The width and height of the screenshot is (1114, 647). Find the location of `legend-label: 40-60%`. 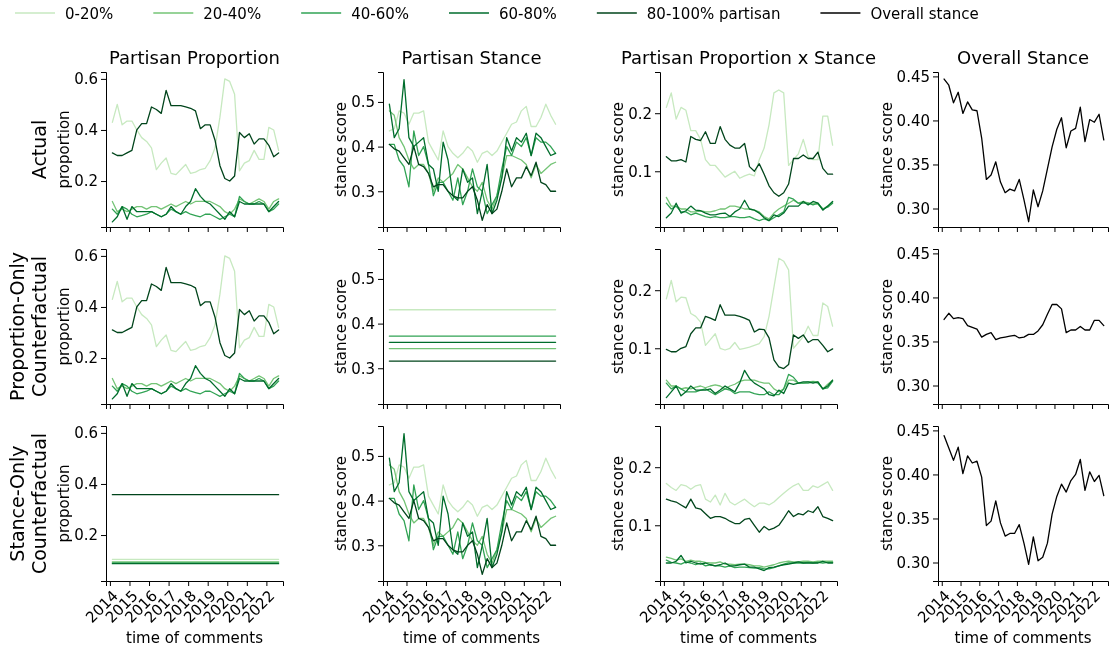

legend-label: 40-60% is located at coordinates (380, 14).